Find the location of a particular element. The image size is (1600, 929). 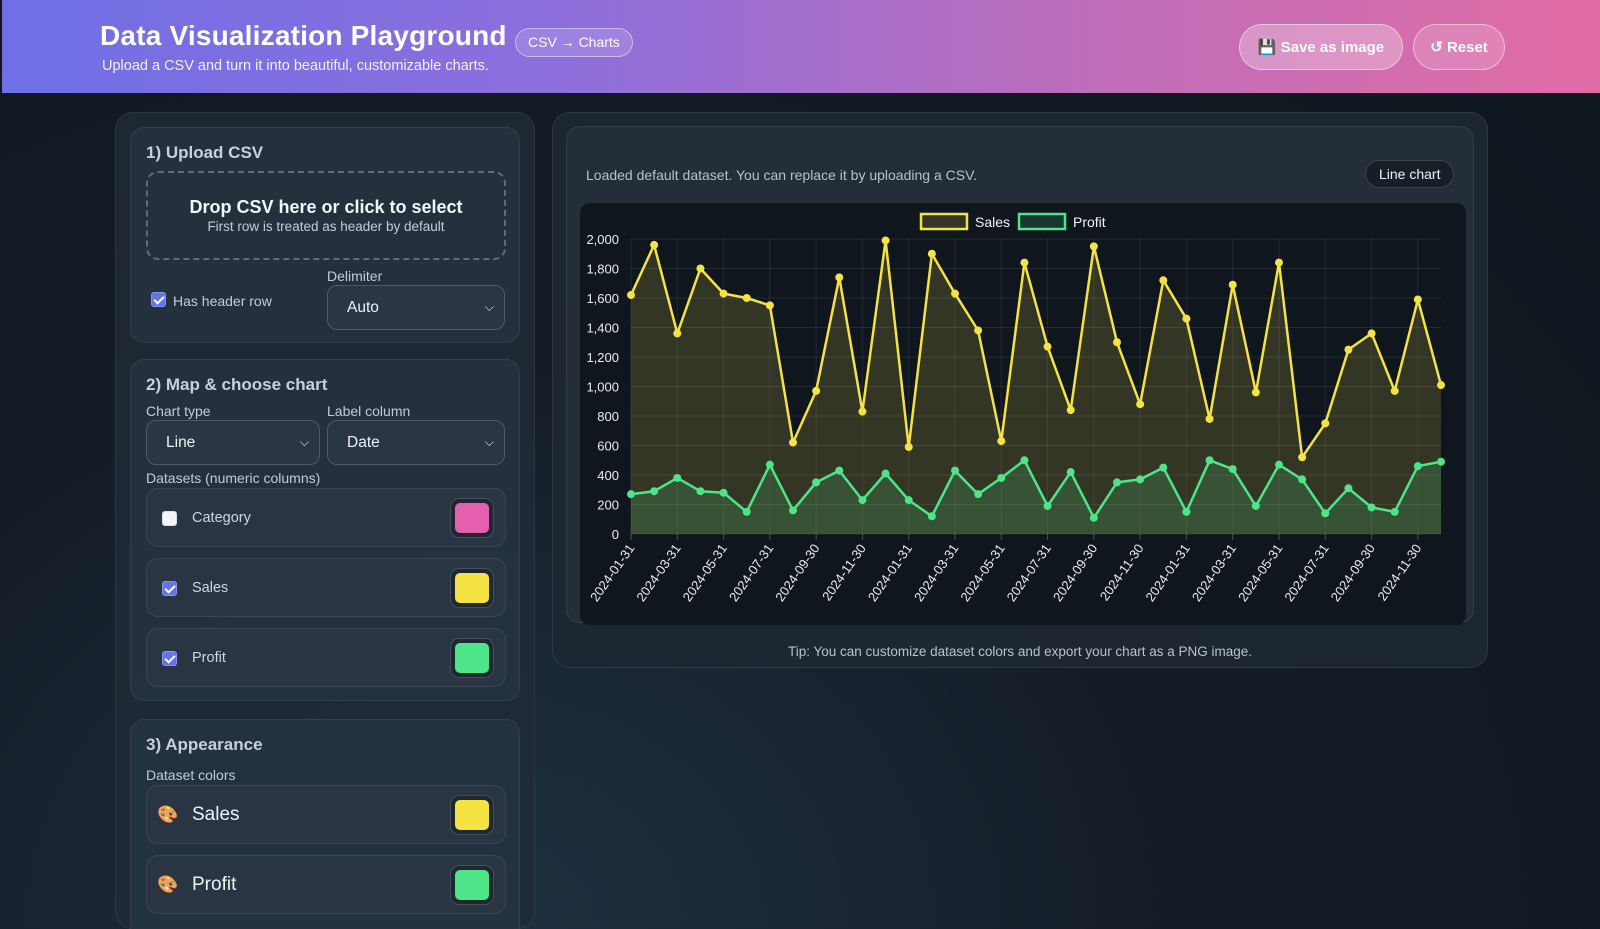

has-header-label: Has header row is located at coordinates (222, 301).